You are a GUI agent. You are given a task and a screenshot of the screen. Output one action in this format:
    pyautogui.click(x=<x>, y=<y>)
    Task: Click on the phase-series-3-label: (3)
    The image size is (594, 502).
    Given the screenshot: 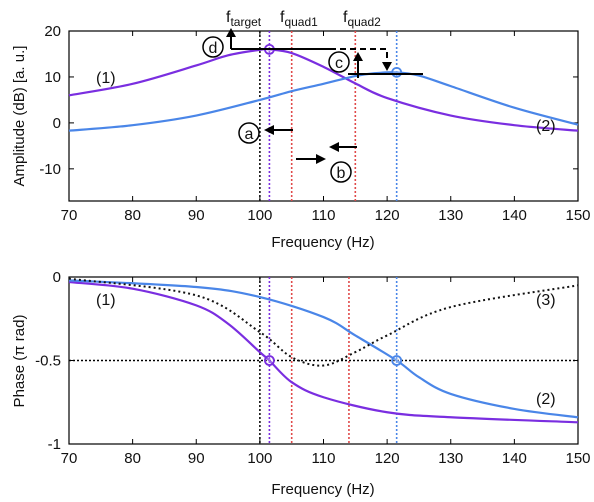 What is the action you would take?
    pyautogui.click(x=546, y=300)
    